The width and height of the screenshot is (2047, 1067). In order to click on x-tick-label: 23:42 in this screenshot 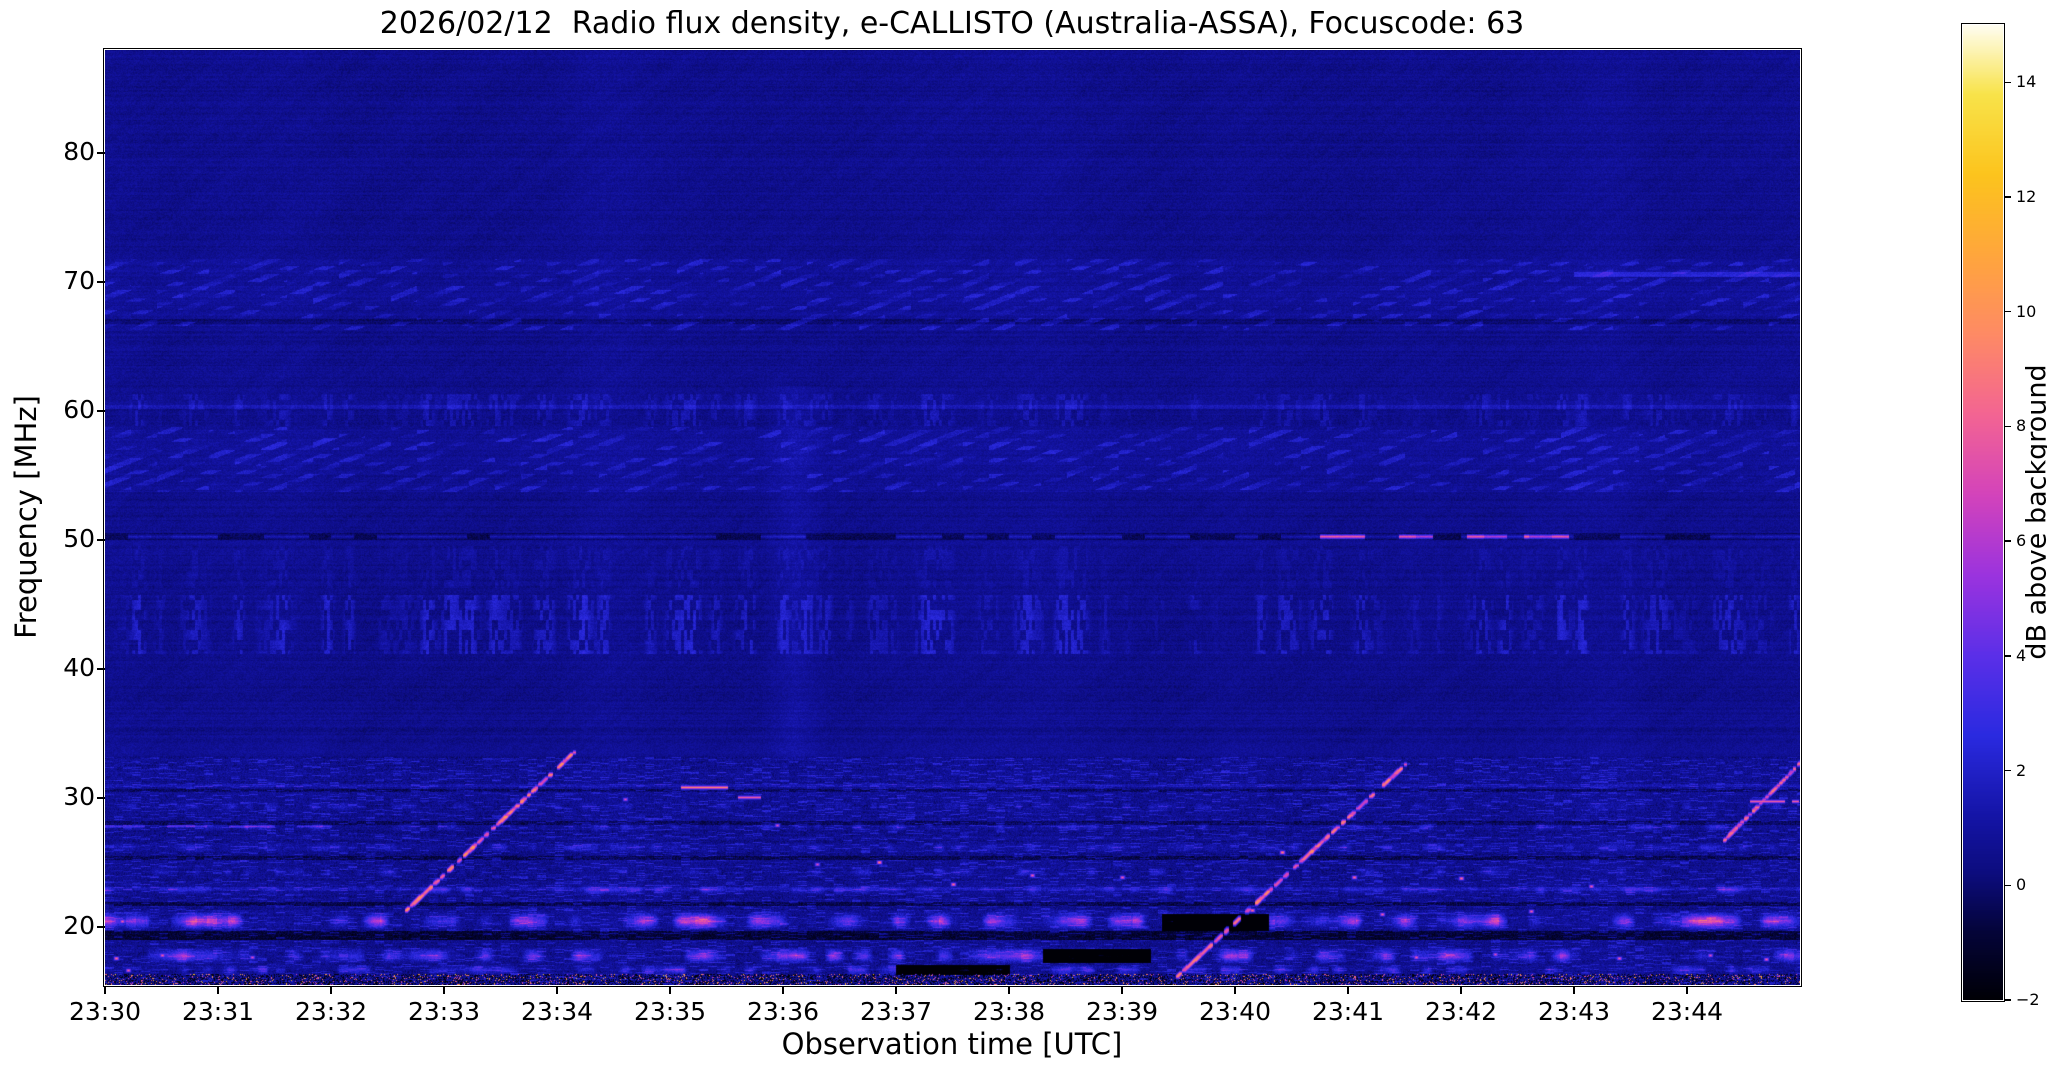, I will do `click(1461, 1011)`.